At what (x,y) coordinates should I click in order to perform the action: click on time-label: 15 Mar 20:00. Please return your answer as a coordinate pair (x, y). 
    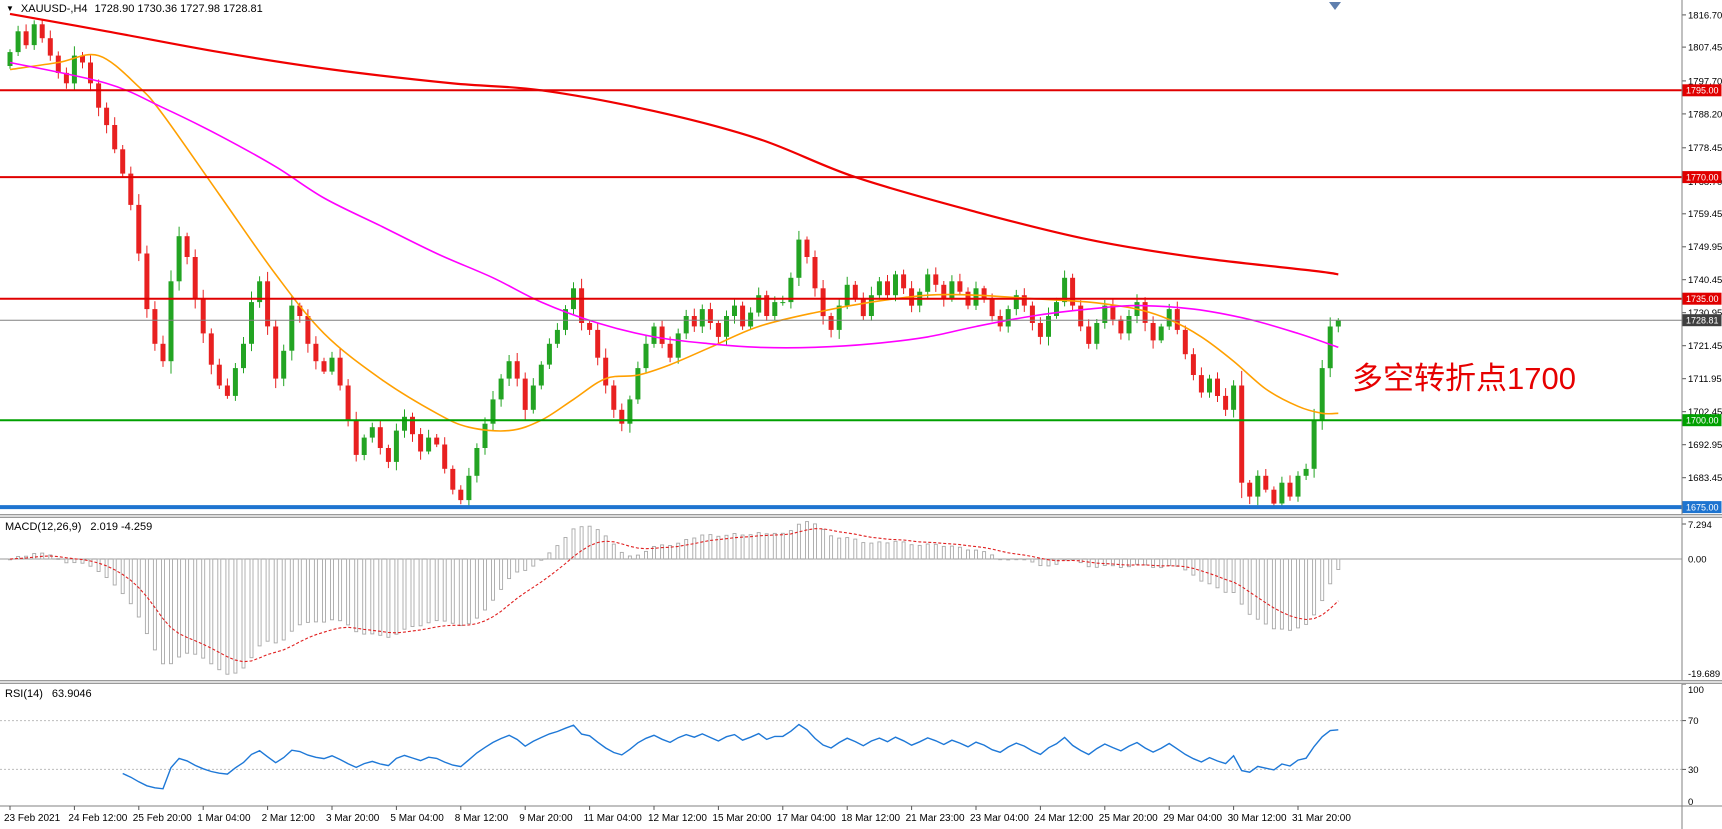
    Looking at the image, I should click on (741, 818).